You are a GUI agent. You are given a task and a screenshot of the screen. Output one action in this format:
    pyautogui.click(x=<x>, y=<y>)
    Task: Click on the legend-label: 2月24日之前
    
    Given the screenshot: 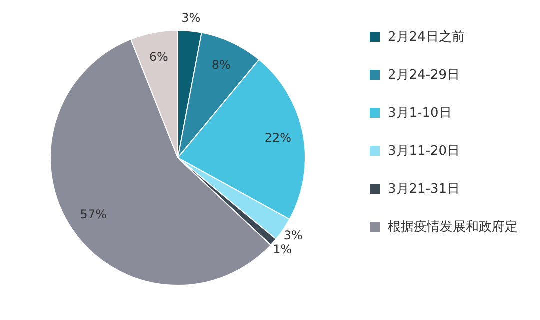 What is the action you would take?
    pyautogui.click(x=426, y=37)
    